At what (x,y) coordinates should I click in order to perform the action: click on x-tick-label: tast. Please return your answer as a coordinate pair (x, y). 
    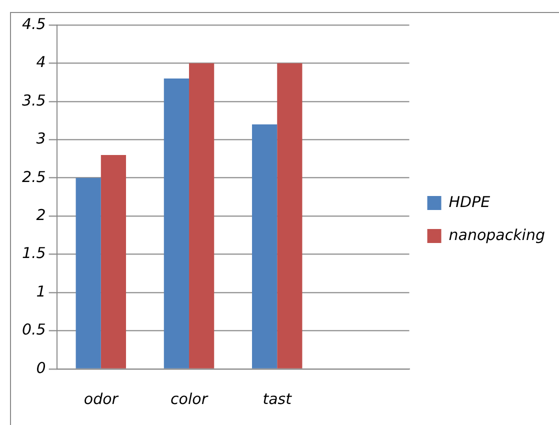
    Looking at the image, I should click on (277, 399).